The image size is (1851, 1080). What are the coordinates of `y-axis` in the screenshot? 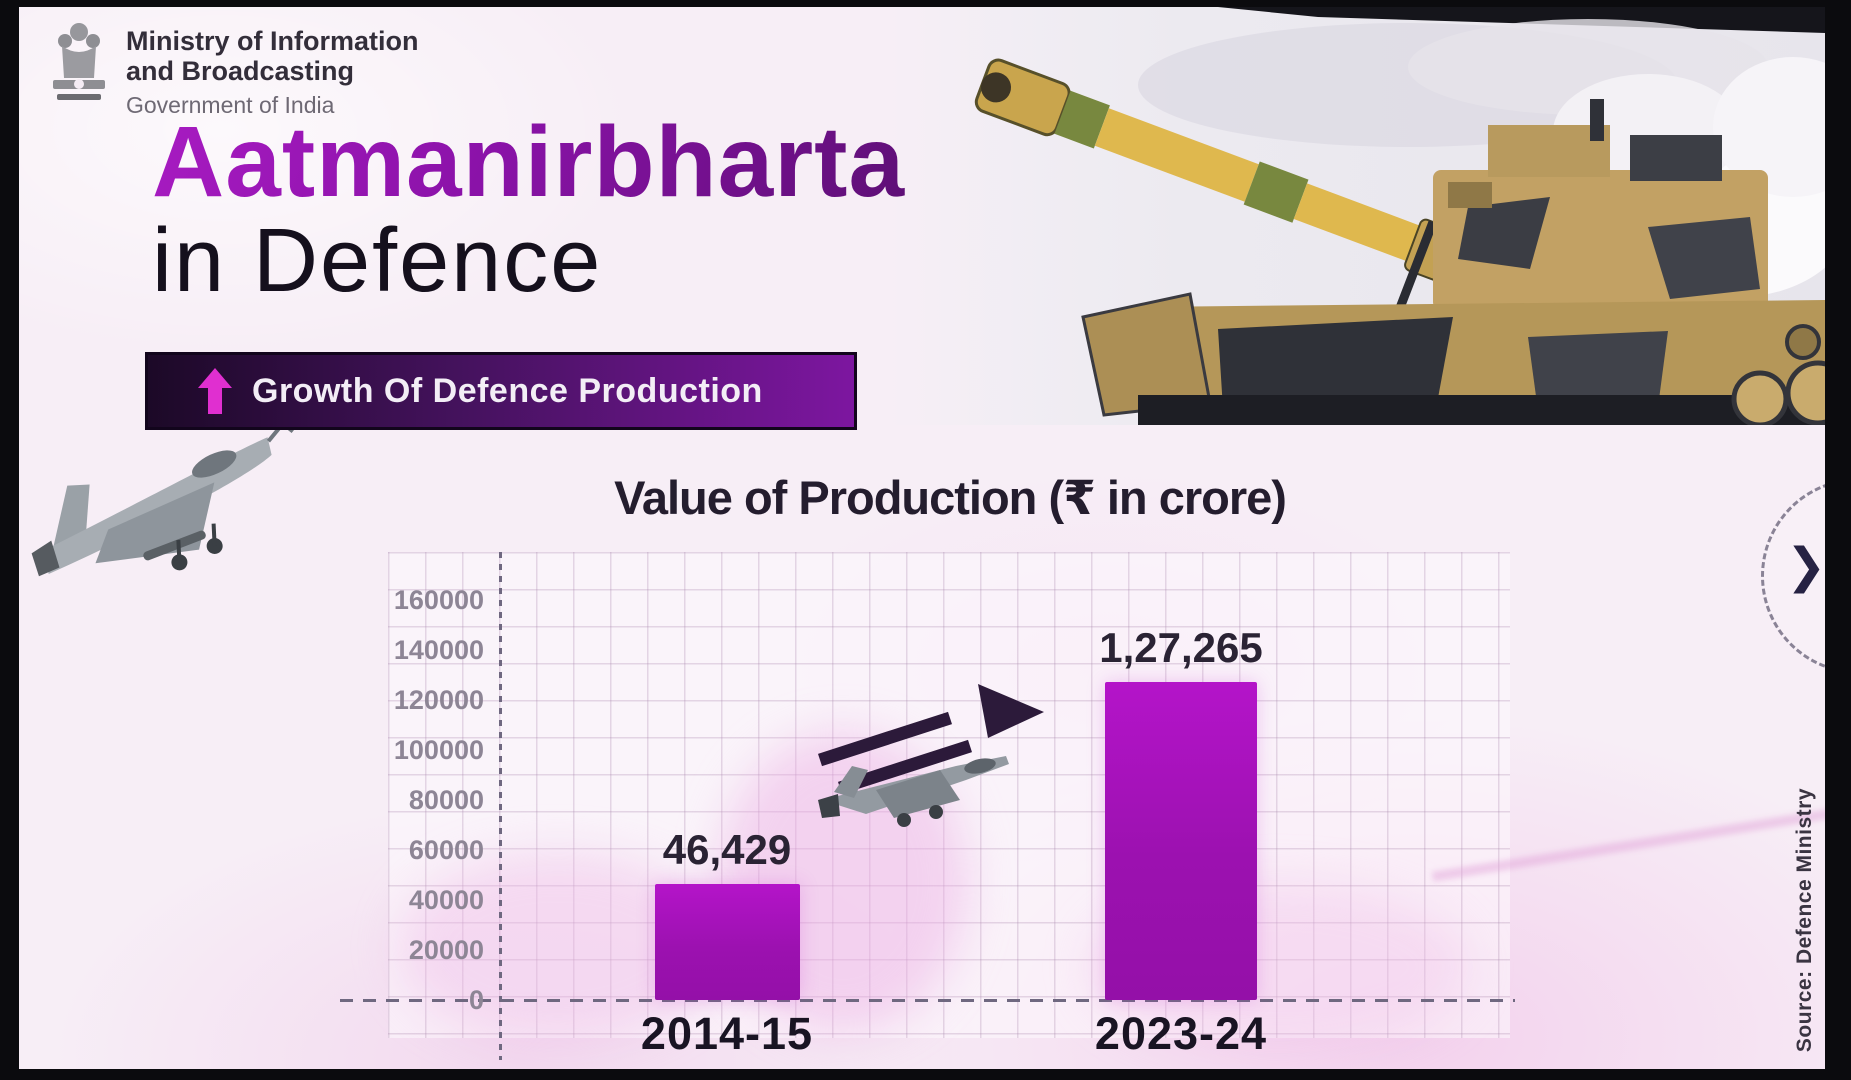 It's located at (500, 806).